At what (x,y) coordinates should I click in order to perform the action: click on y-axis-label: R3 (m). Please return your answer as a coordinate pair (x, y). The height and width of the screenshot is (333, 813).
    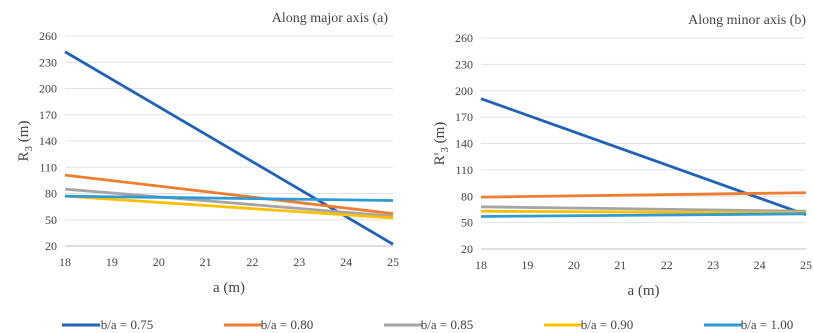
    Looking at the image, I should click on (25, 141).